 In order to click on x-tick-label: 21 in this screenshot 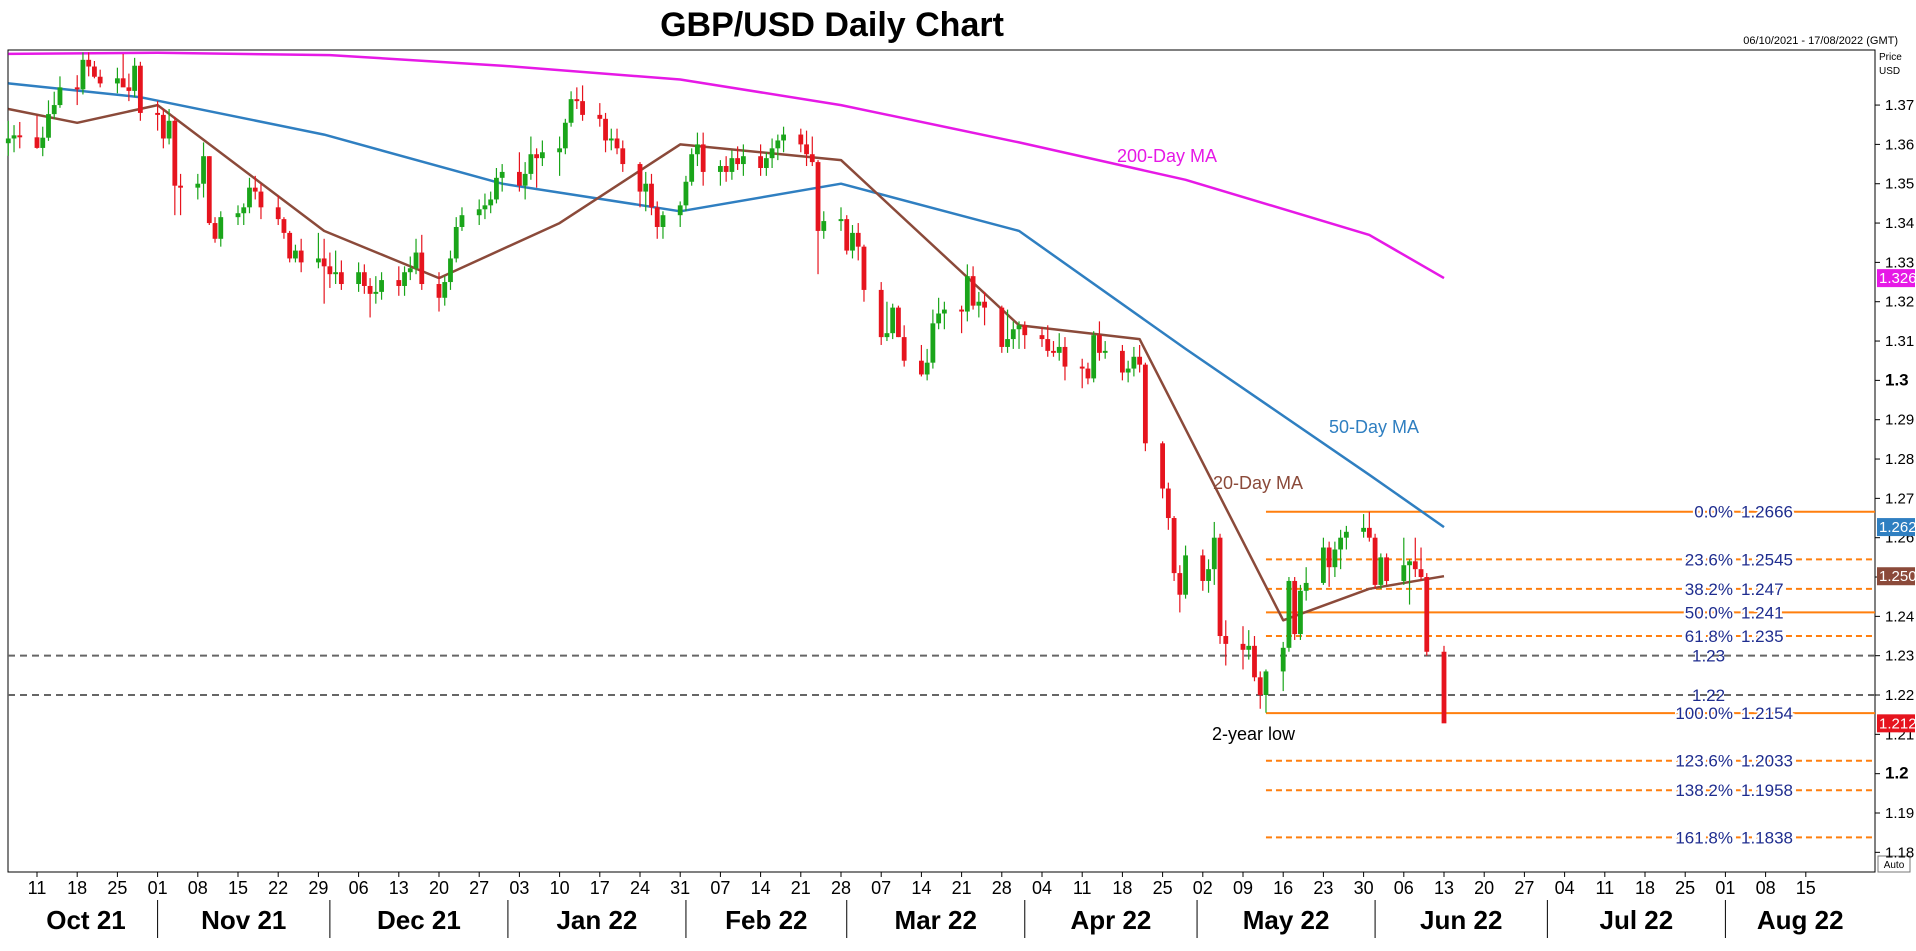, I will do `click(801, 888)`.